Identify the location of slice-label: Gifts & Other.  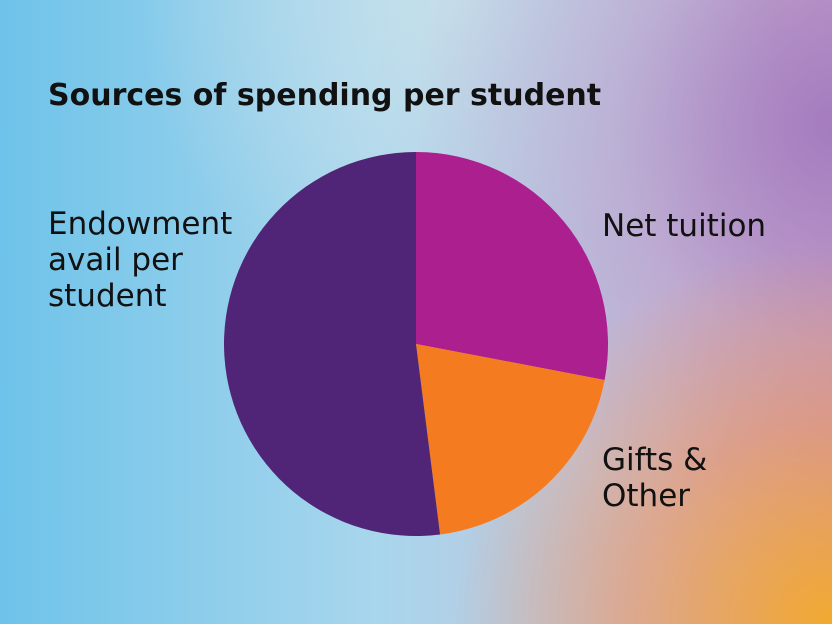
(655, 478).